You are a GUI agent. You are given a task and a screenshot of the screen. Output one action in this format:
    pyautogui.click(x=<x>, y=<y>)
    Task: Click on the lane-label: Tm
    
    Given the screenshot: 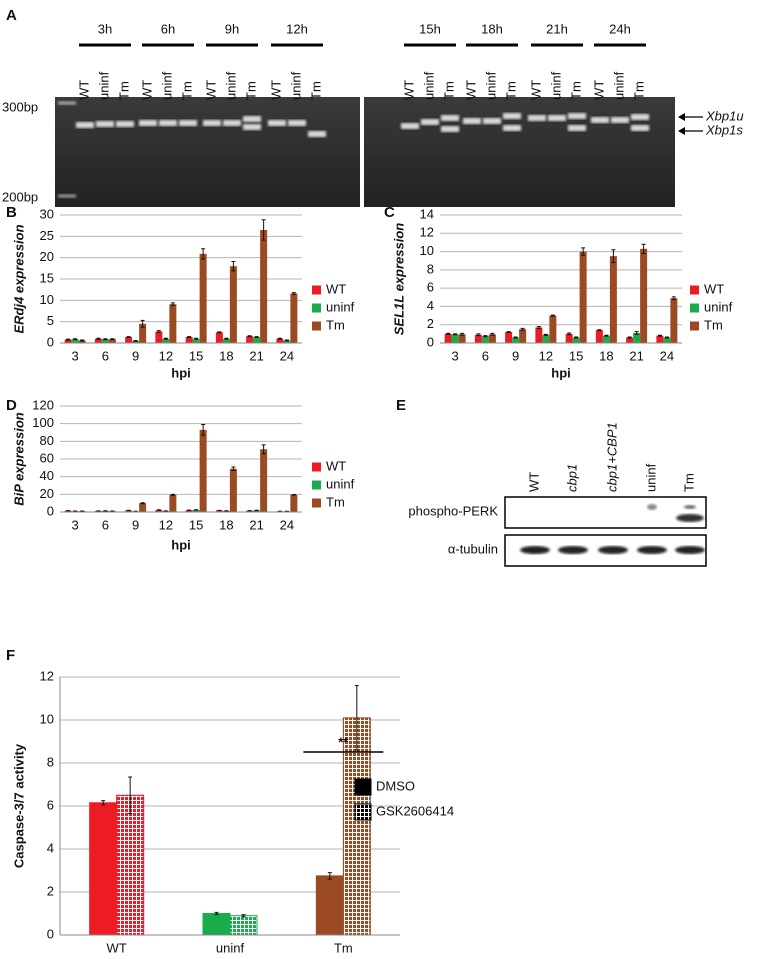 What is the action you would take?
    pyautogui.click(x=638, y=90)
    